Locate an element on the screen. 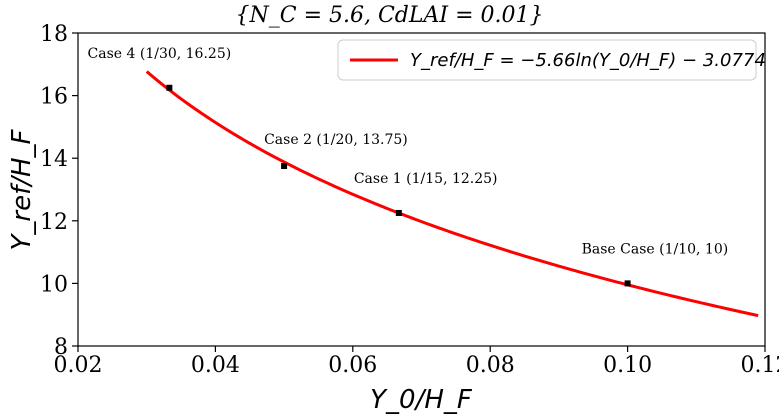 The image size is (779, 418). point-annotation: Base Case (1/10, 10) is located at coordinates (655, 249).